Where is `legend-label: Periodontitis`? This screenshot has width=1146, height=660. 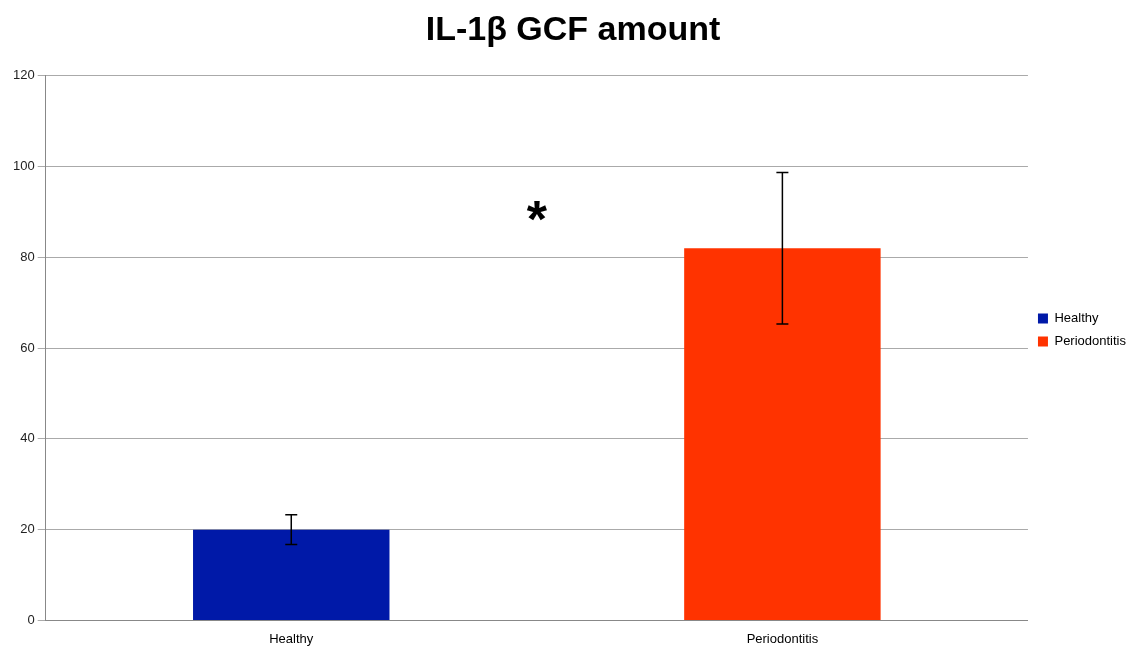
legend-label: Periodontitis is located at coordinates (1090, 341).